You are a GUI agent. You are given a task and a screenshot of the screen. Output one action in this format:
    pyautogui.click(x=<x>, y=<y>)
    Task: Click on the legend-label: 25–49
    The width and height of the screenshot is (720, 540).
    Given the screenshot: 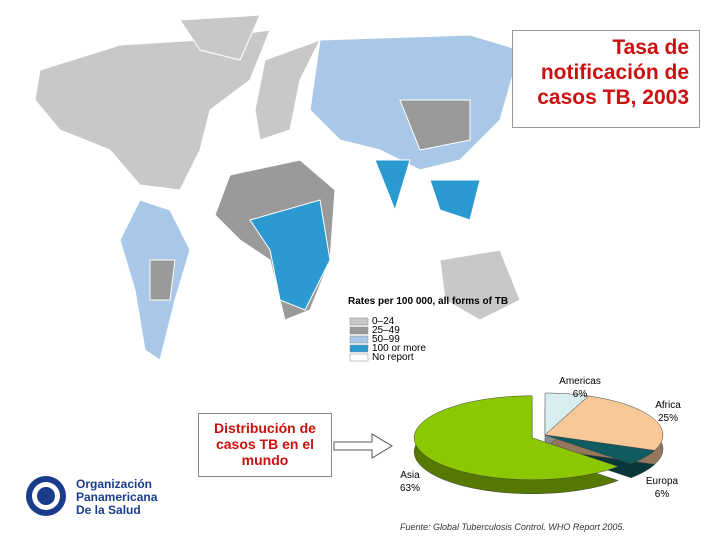 What is the action you would take?
    pyautogui.click(x=386, y=330)
    